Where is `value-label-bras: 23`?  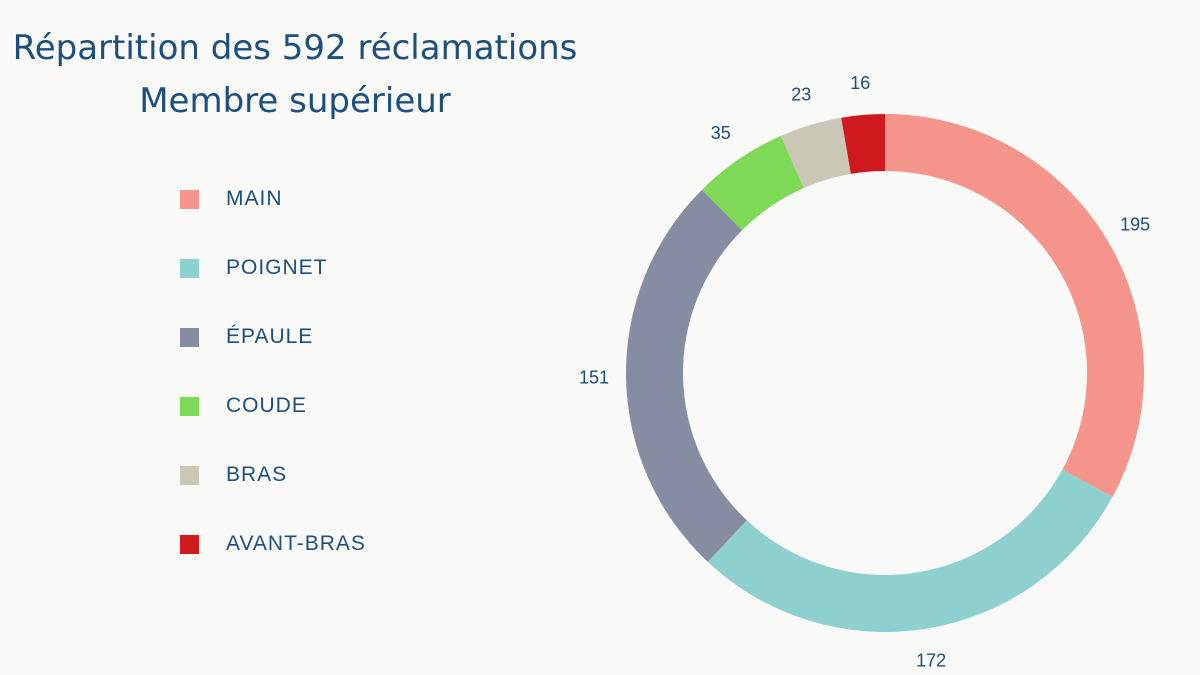
value-label-bras: 23 is located at coordinates (801, 94).